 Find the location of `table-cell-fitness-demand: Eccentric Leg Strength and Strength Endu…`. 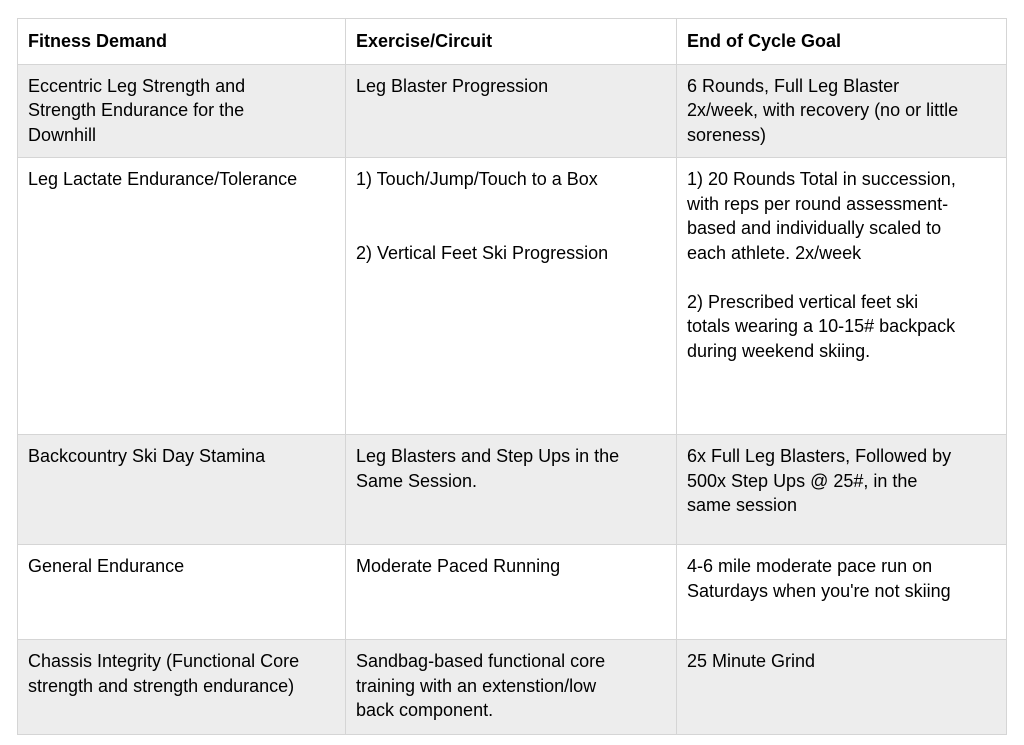

table-cell-fitness-demand: Eccentric Leg Strength and Strength Endu… is located at coordinates (181, 110).